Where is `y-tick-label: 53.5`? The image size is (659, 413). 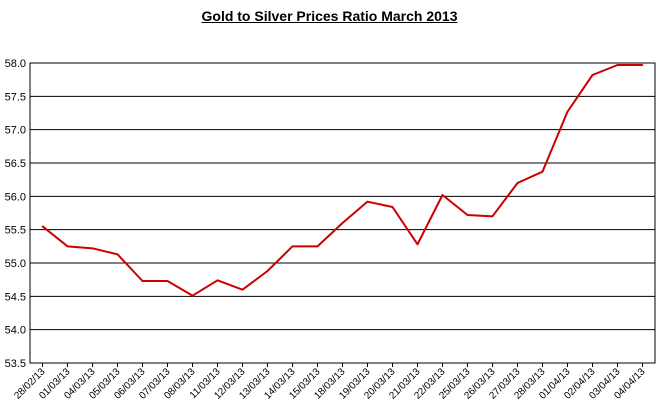 y-tick-label: 53.5 is located at coordinates (15, 364).